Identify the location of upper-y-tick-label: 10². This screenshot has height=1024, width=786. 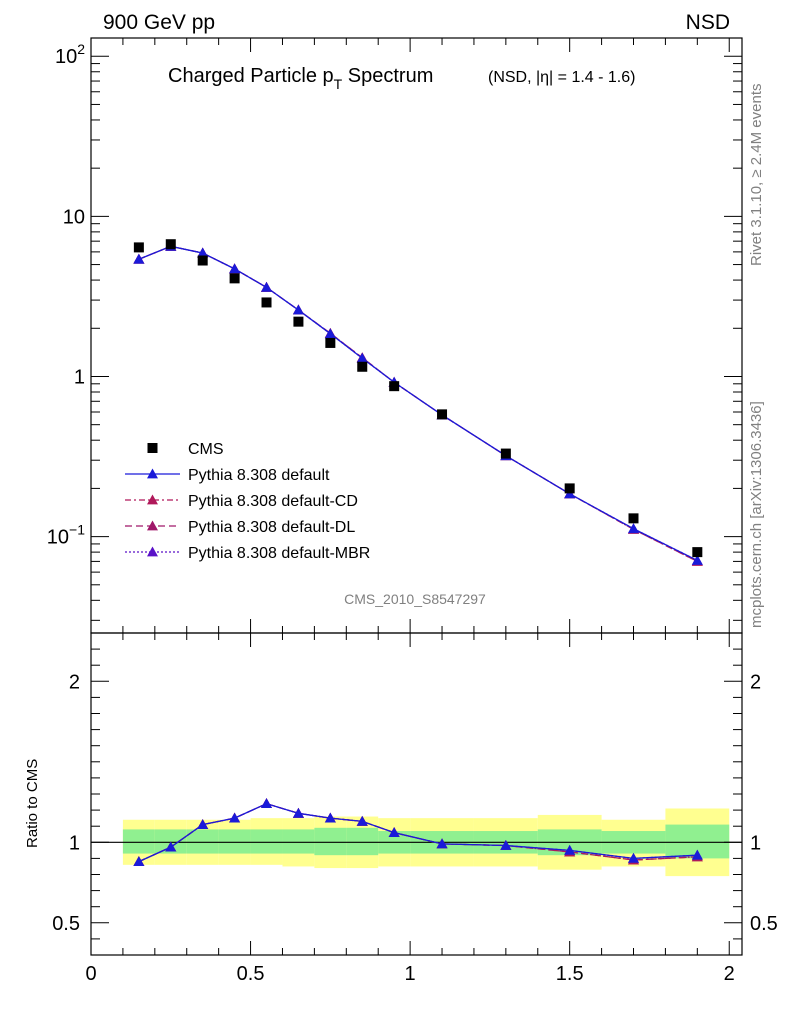
(70, 54).